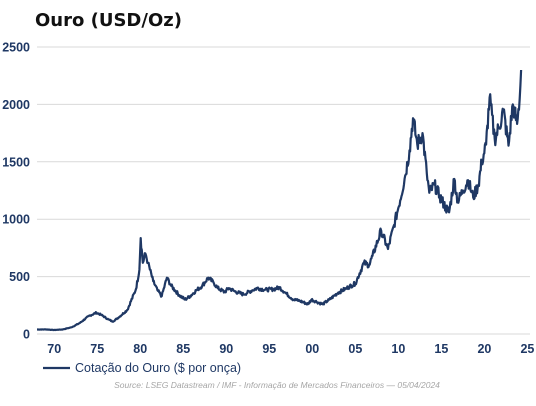 This screenshot has height=406, width=536. What do you see at coordinates (19, 277) in the screenshot?
I see `y-tick-label: 500` at bounding box center [19, 277].